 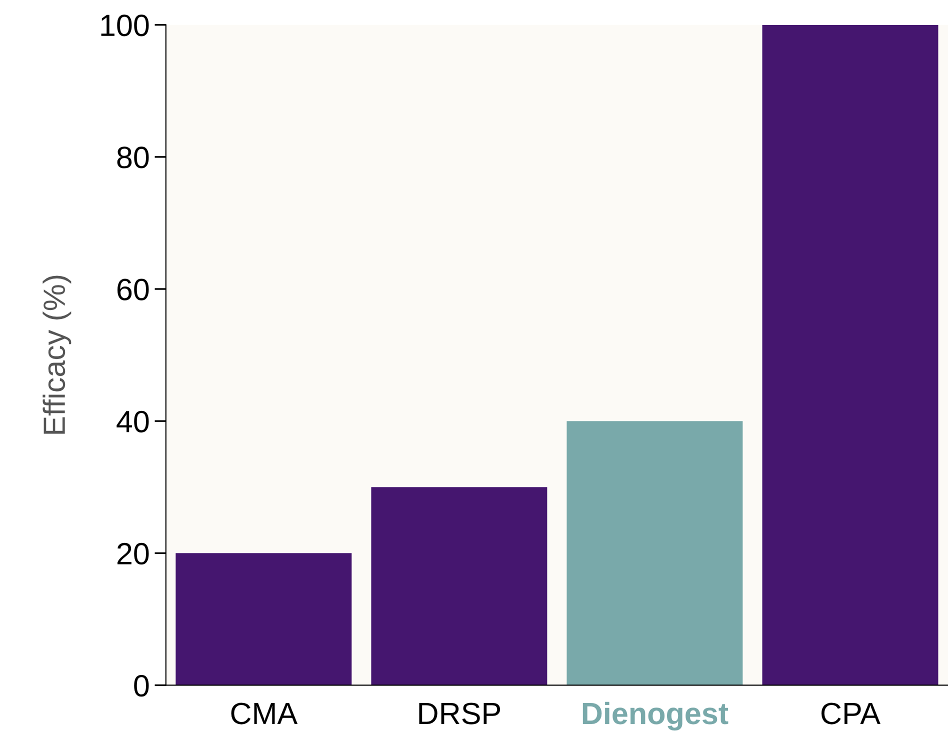 I want to click on y-tick-label: 40, so click(x=132, y=421).